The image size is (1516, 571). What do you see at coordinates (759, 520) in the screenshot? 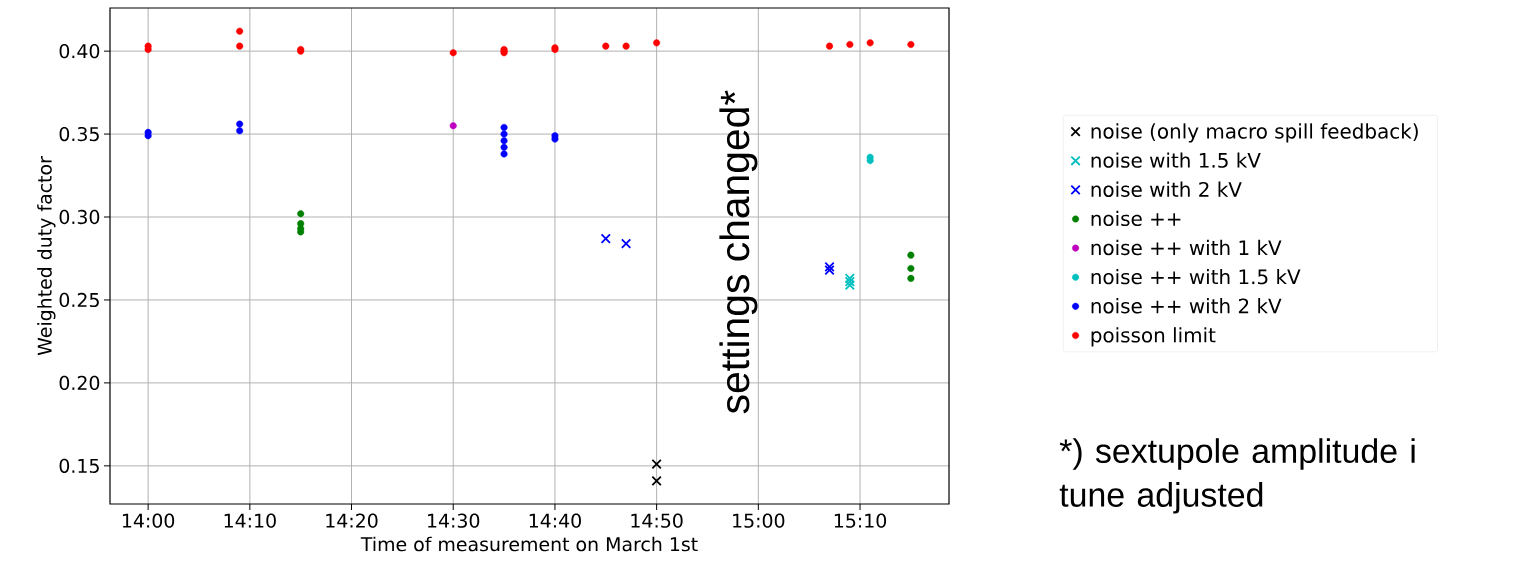
I see `x-tick-label: 15:00` at bounding box center [759, 520].